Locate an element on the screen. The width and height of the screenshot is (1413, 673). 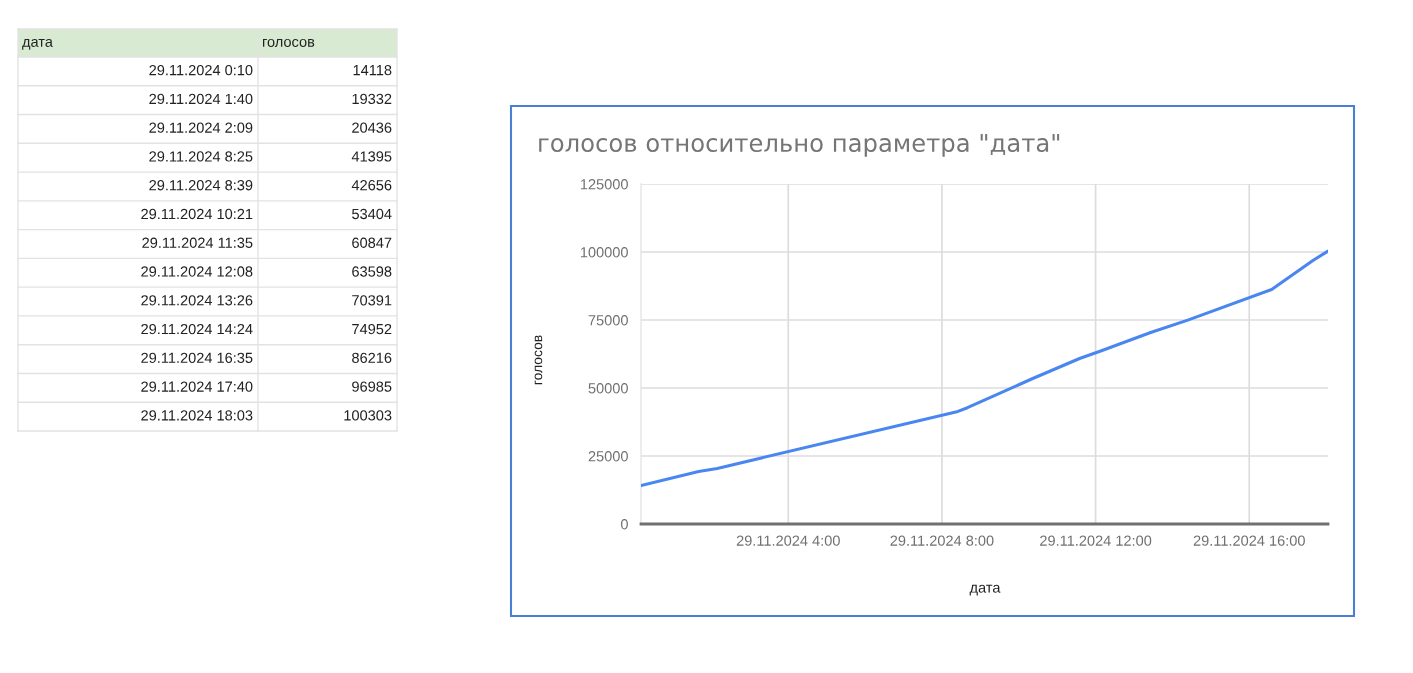
text: 70391 is located at coordinates (372, 300).